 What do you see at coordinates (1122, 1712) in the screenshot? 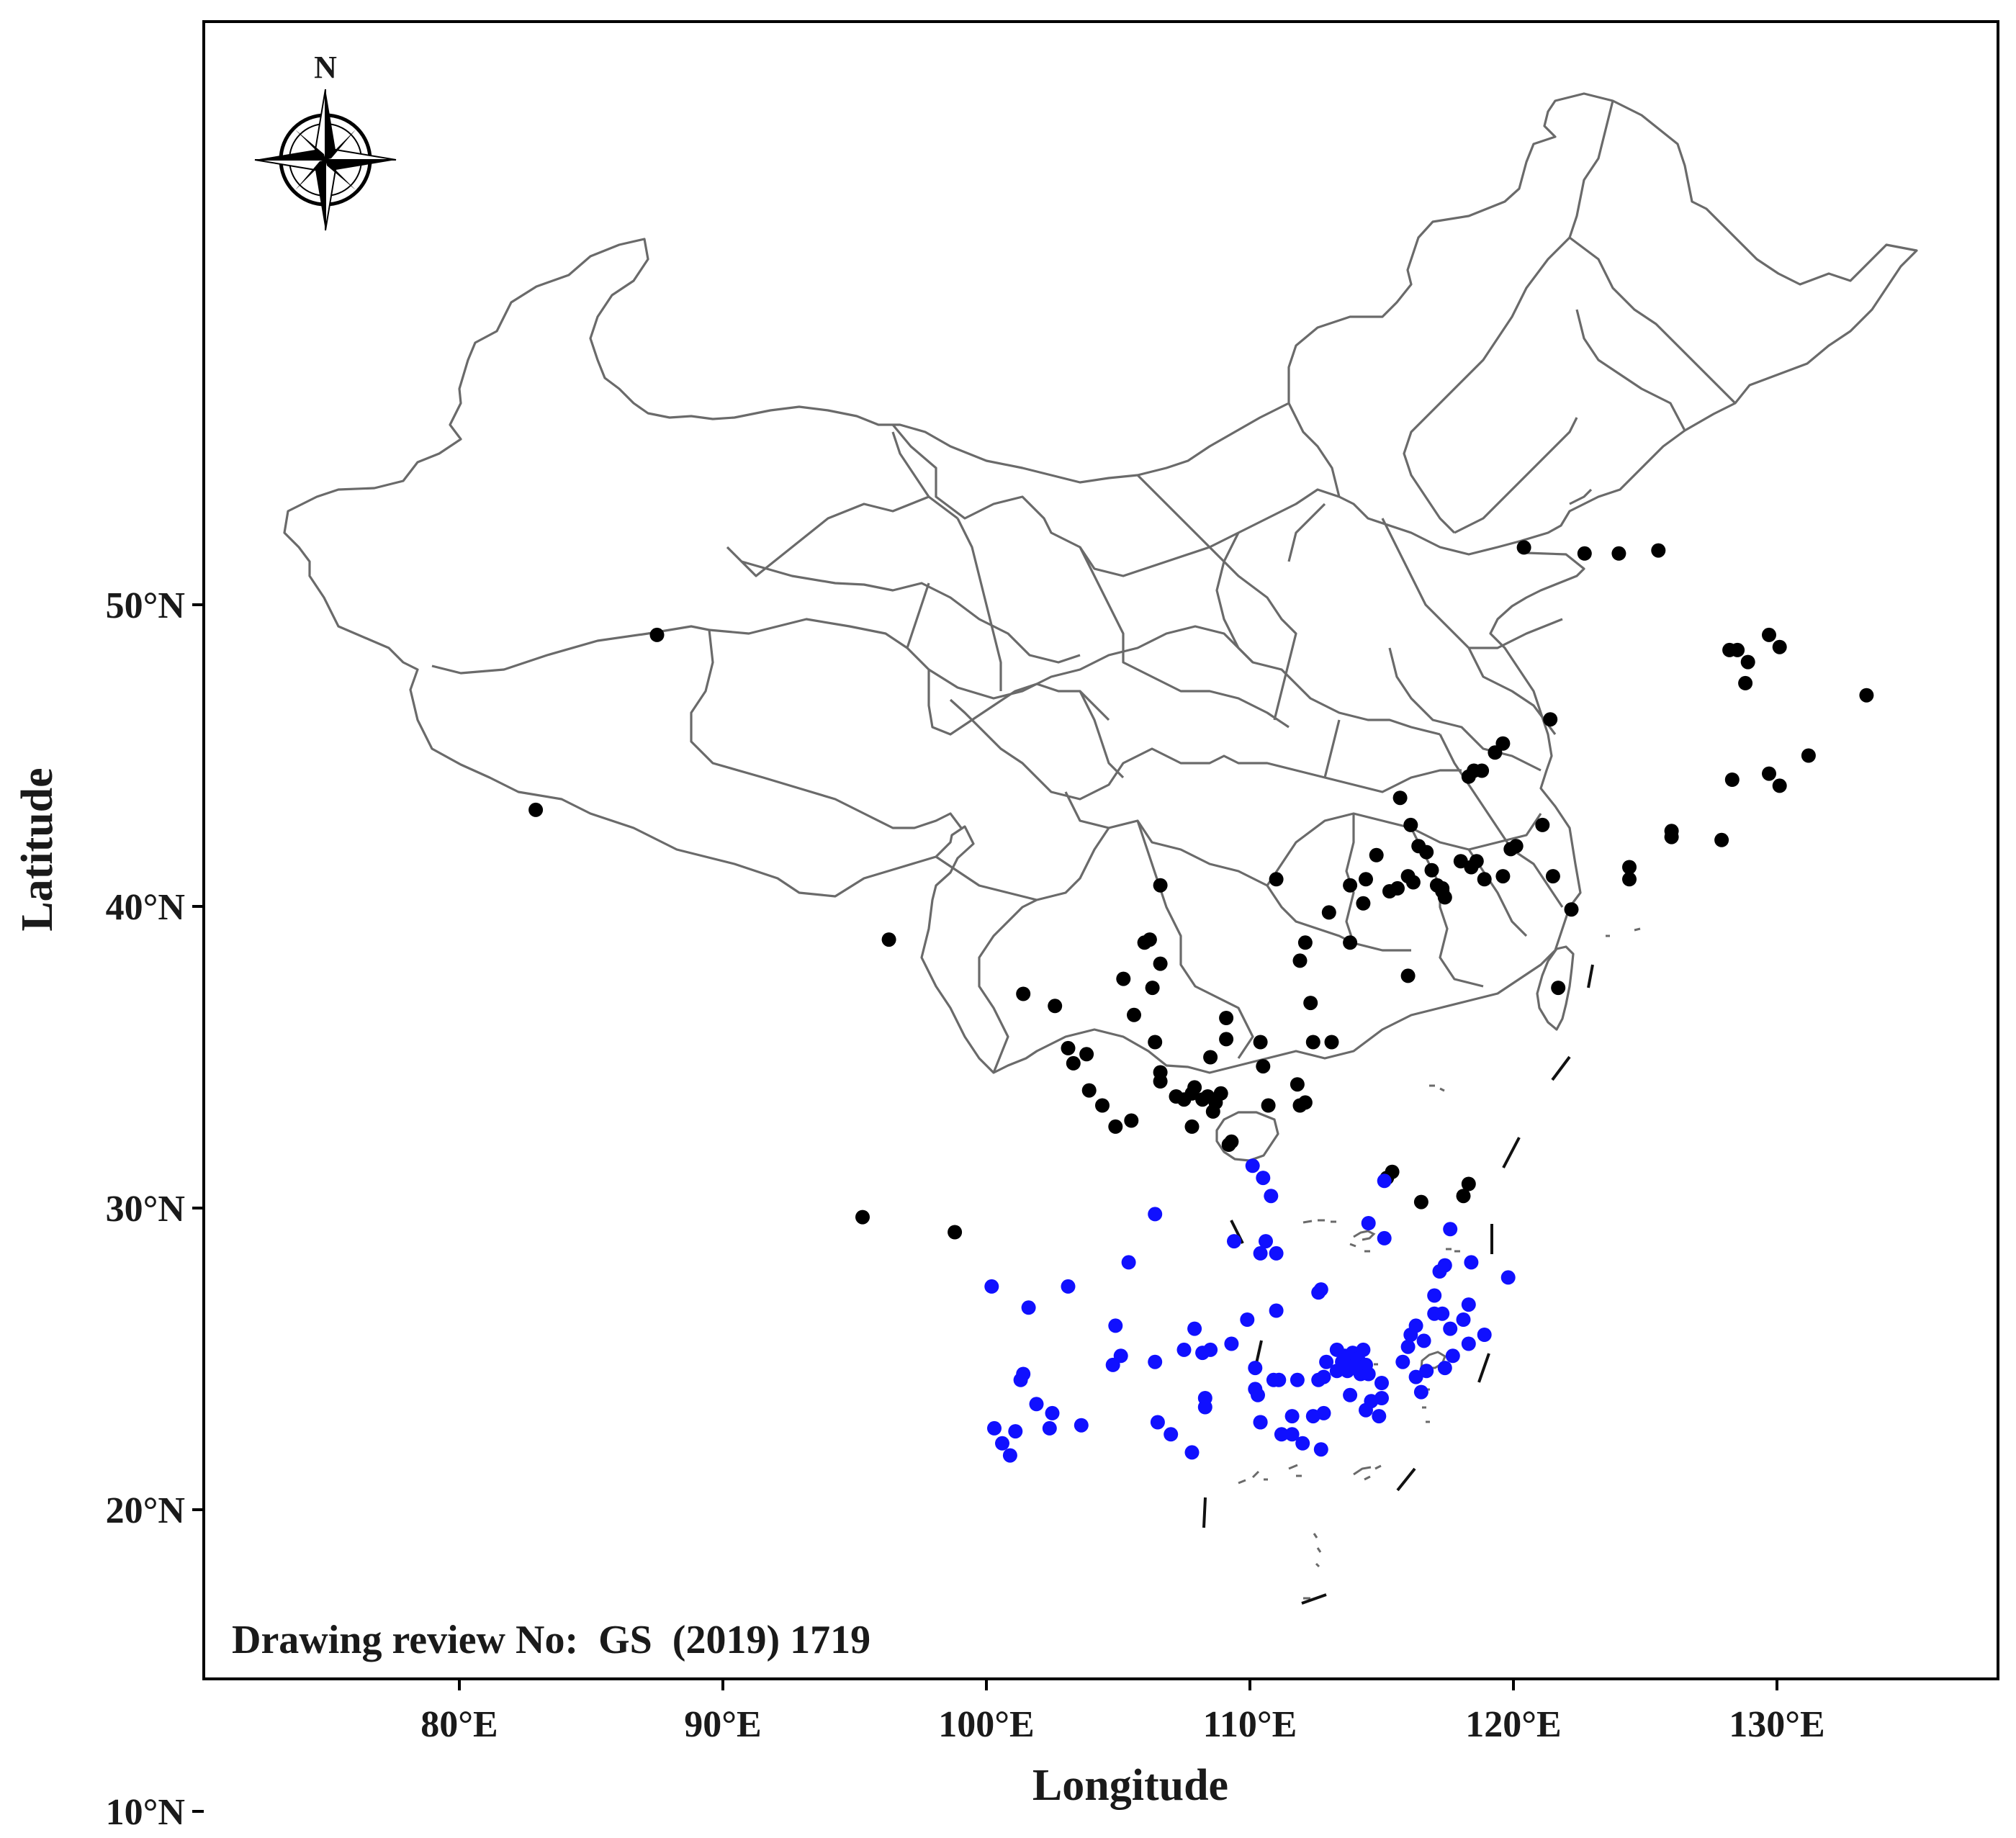
I see `x-axis: 80°E 90°E 100°E 110°E 120°E 130°E` at bounding box center [1122, 1712].